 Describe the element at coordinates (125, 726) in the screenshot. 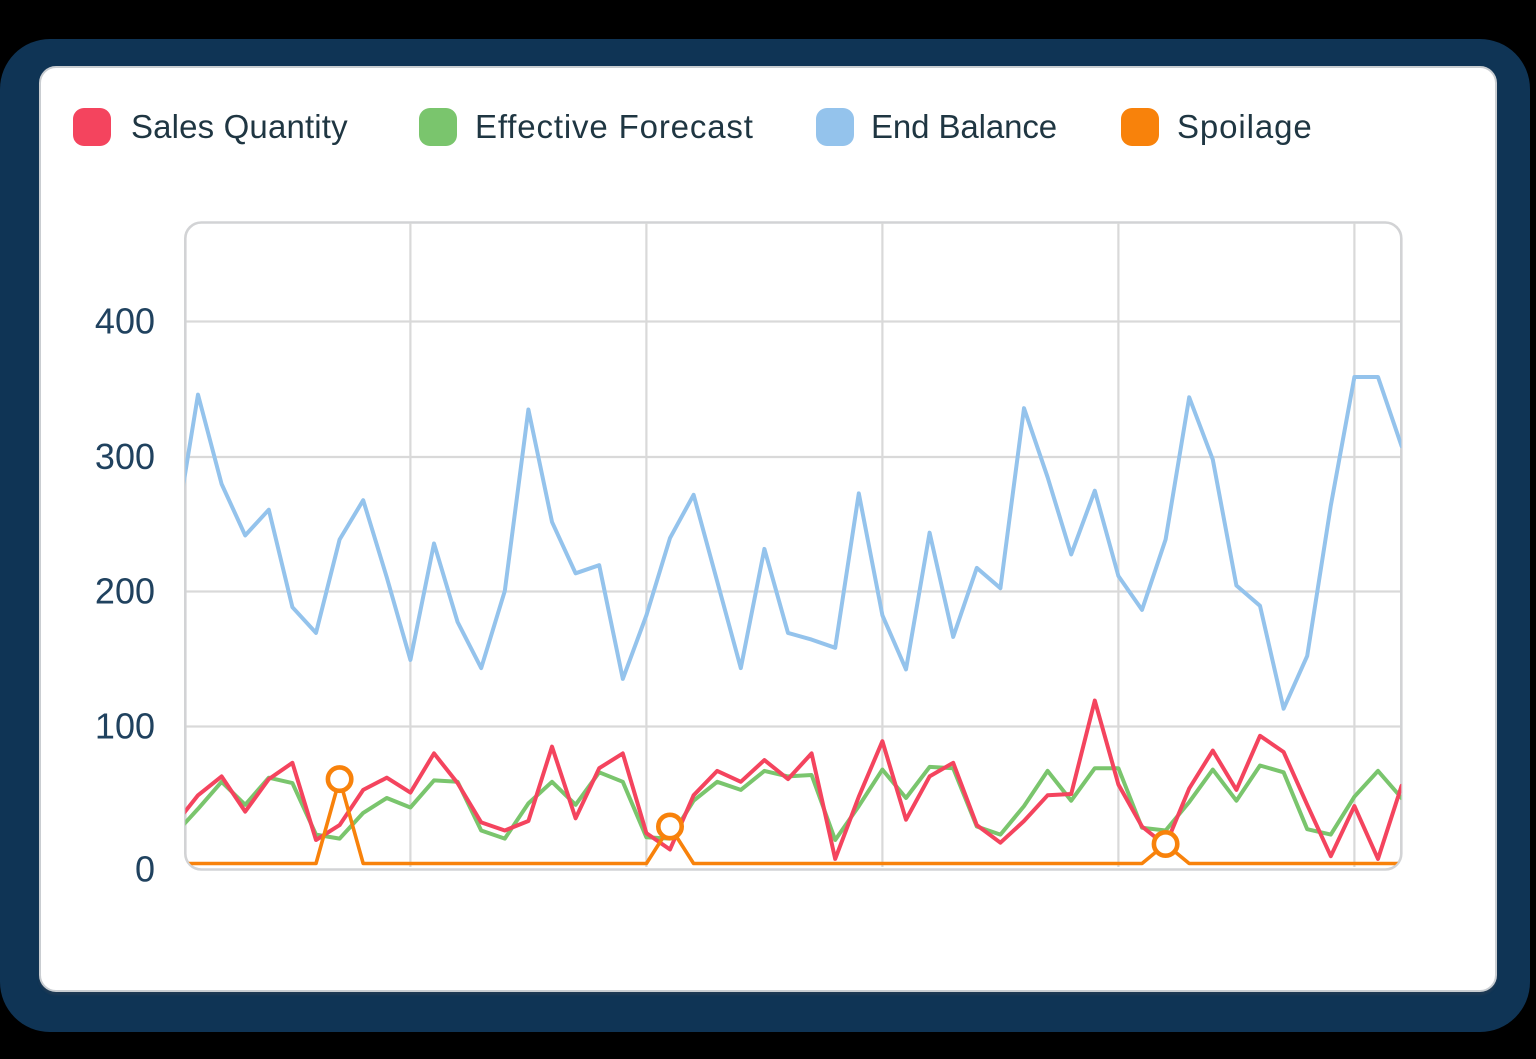

I see `svg-text: 100` at that location.